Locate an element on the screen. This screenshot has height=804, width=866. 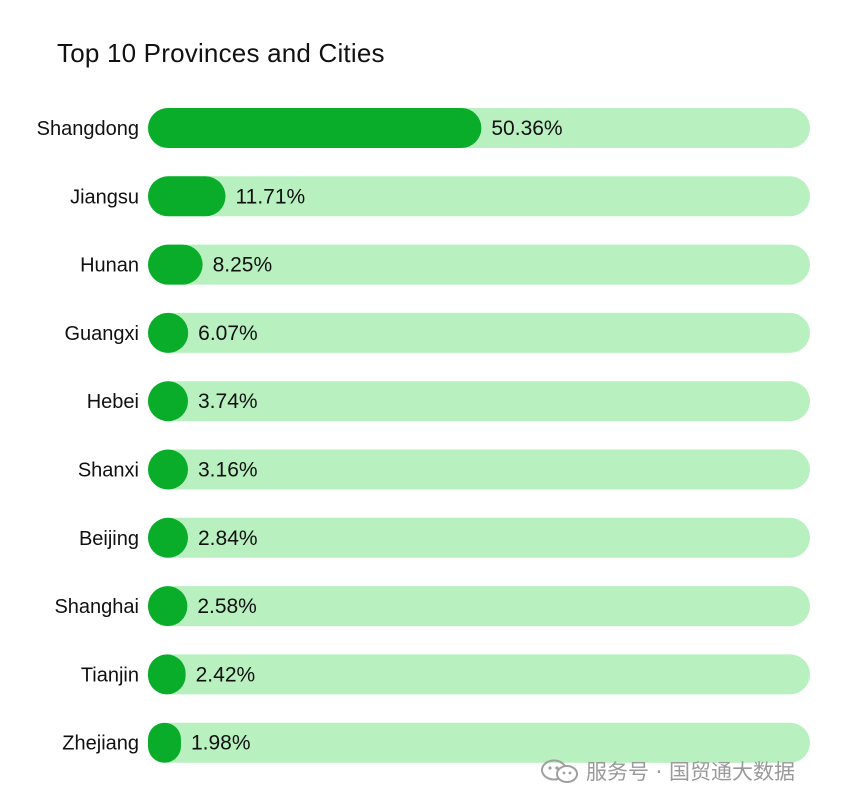
category-label: Guangxi is located at coordinates (102, 334).